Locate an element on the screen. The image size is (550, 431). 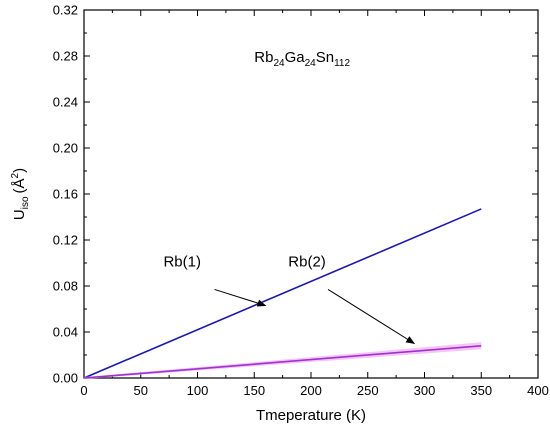
formula-element: Sn is located at coordinates (325, 57).